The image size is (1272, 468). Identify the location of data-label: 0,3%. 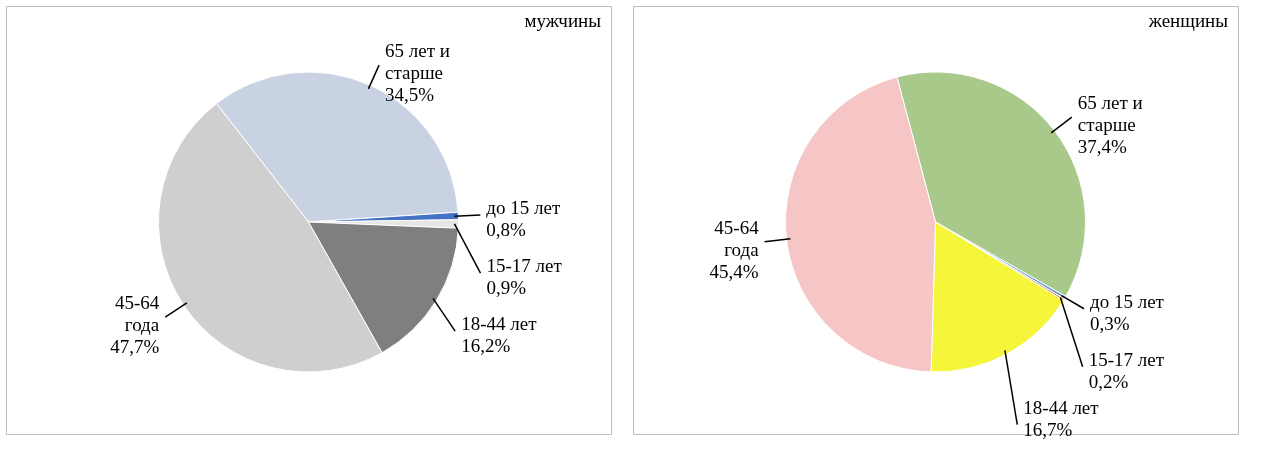
(1110, 323).